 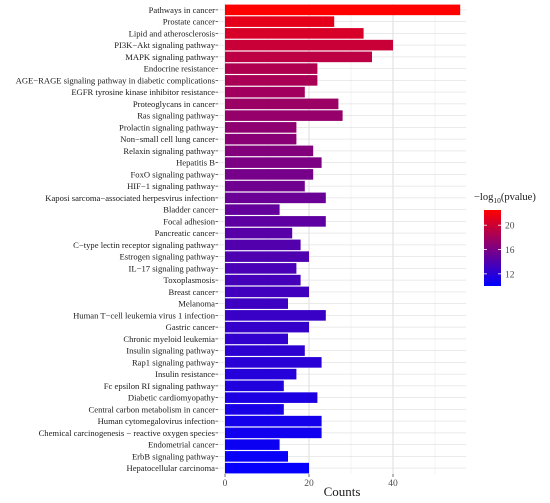 What do you see at coordinates (172, 33) in the screenshot?
I see `category-label: Lipid and atherosclerosis` at bounding box center [172, 33].